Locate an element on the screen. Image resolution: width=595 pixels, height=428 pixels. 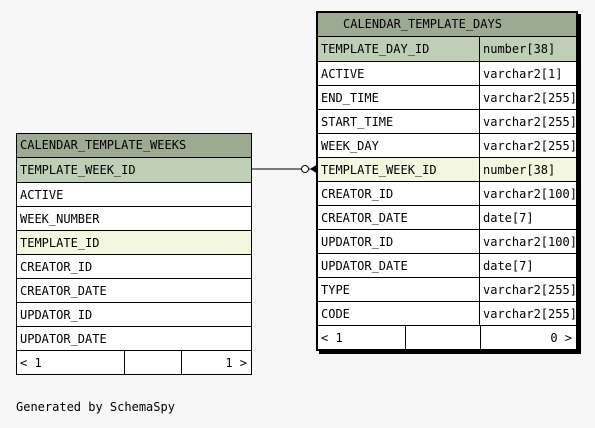
column-row: TYPE varchar2[255] is located at coordinates (447, 289).